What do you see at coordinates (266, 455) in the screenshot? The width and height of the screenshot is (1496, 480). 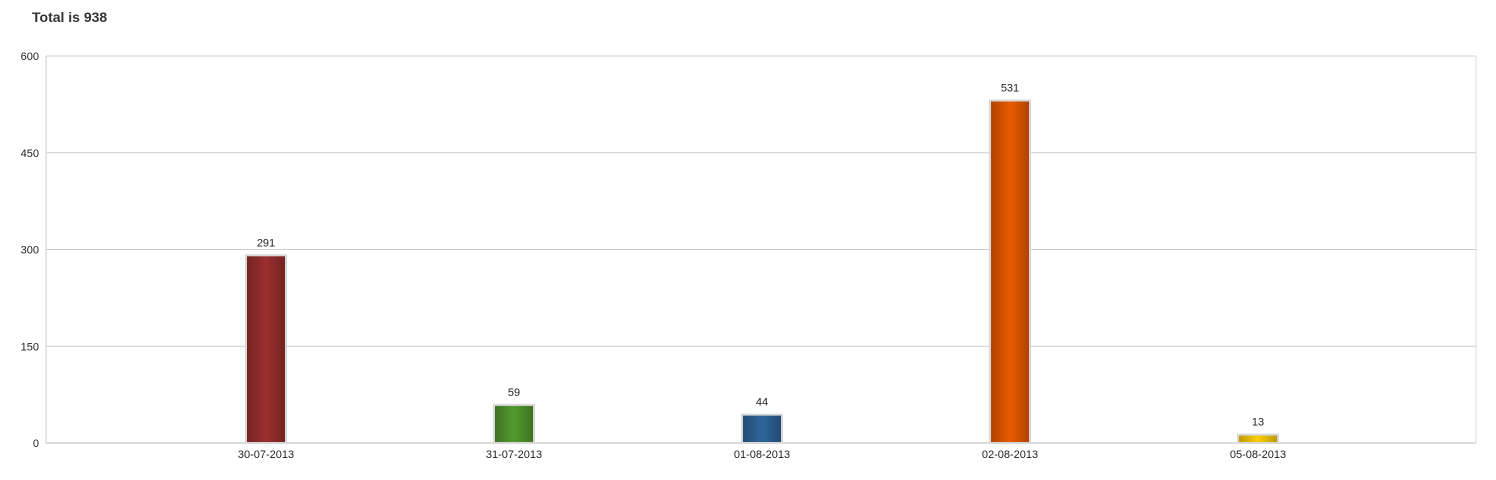 I see `x-tick-label: 30-07-2013` at bounding box center [266, 455].